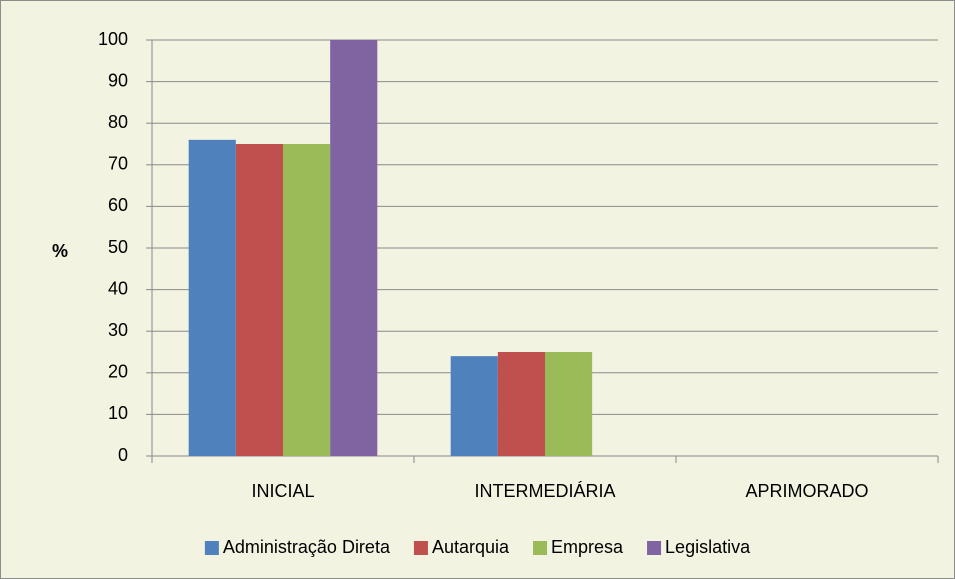 The height and width of the screenshot is (579, 955). Describe the element at coordinates (471, 547) in the screenshot. I see `legend-label: Autarquia` at that location.